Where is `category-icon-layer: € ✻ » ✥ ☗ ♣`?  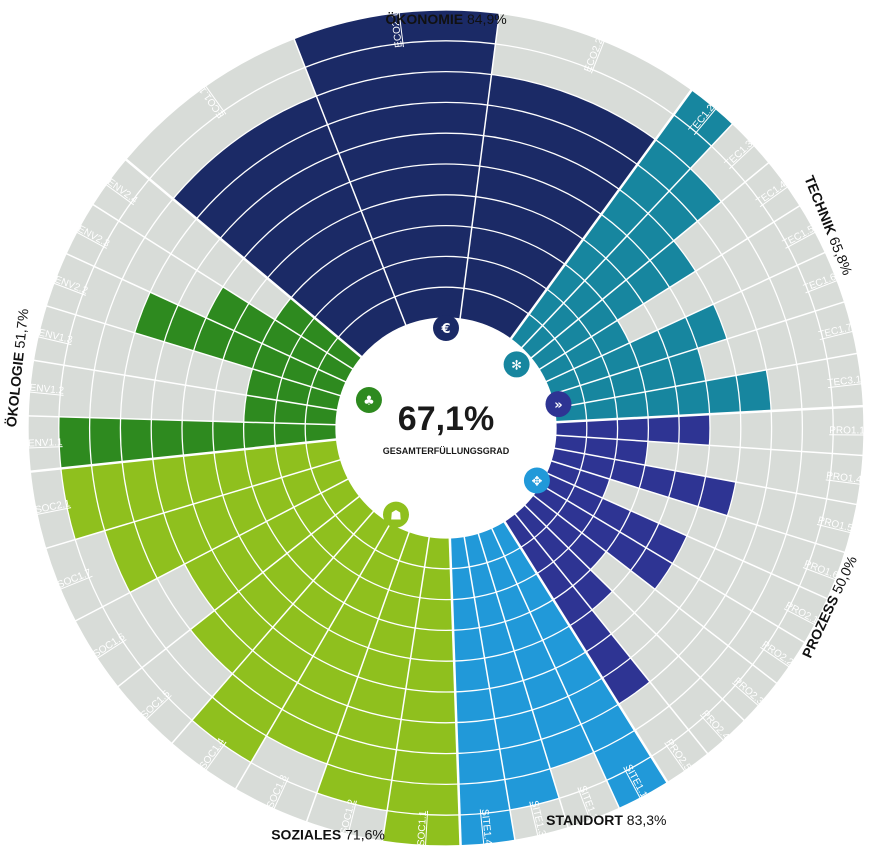
category-icon-layer: € ✻ » ✥ ☗ ♣ is located at coordinates (463, 421).